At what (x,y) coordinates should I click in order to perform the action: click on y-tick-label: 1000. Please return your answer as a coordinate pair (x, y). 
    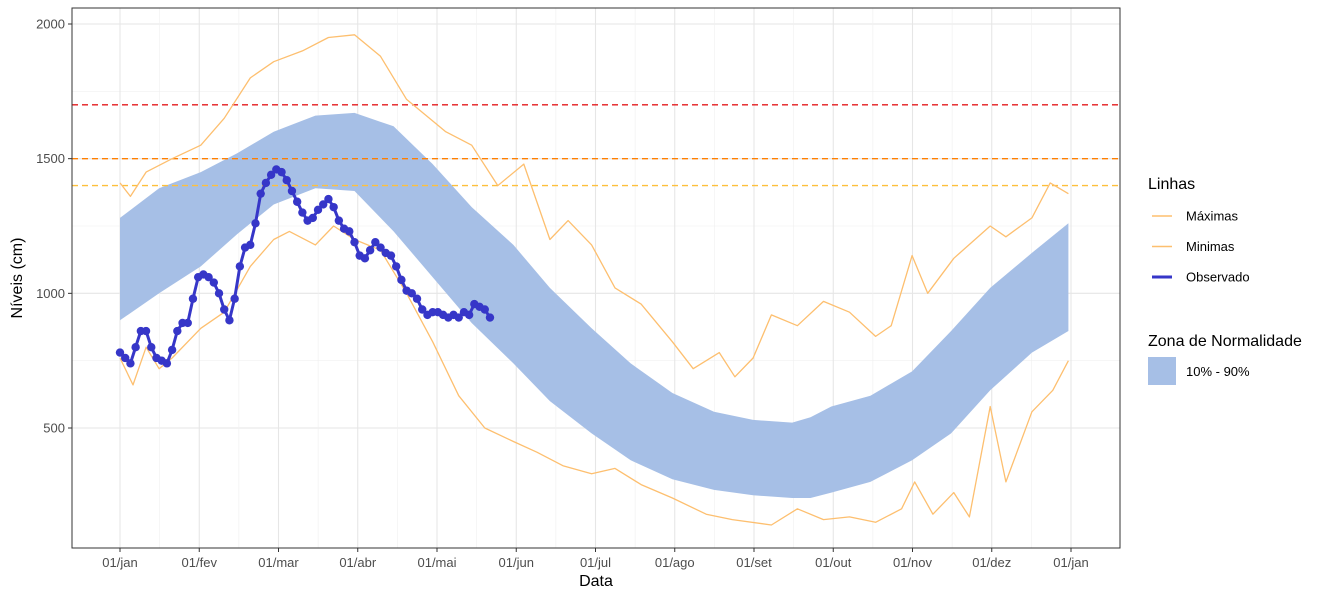
    Looking at the image, I should click on (50, 293).